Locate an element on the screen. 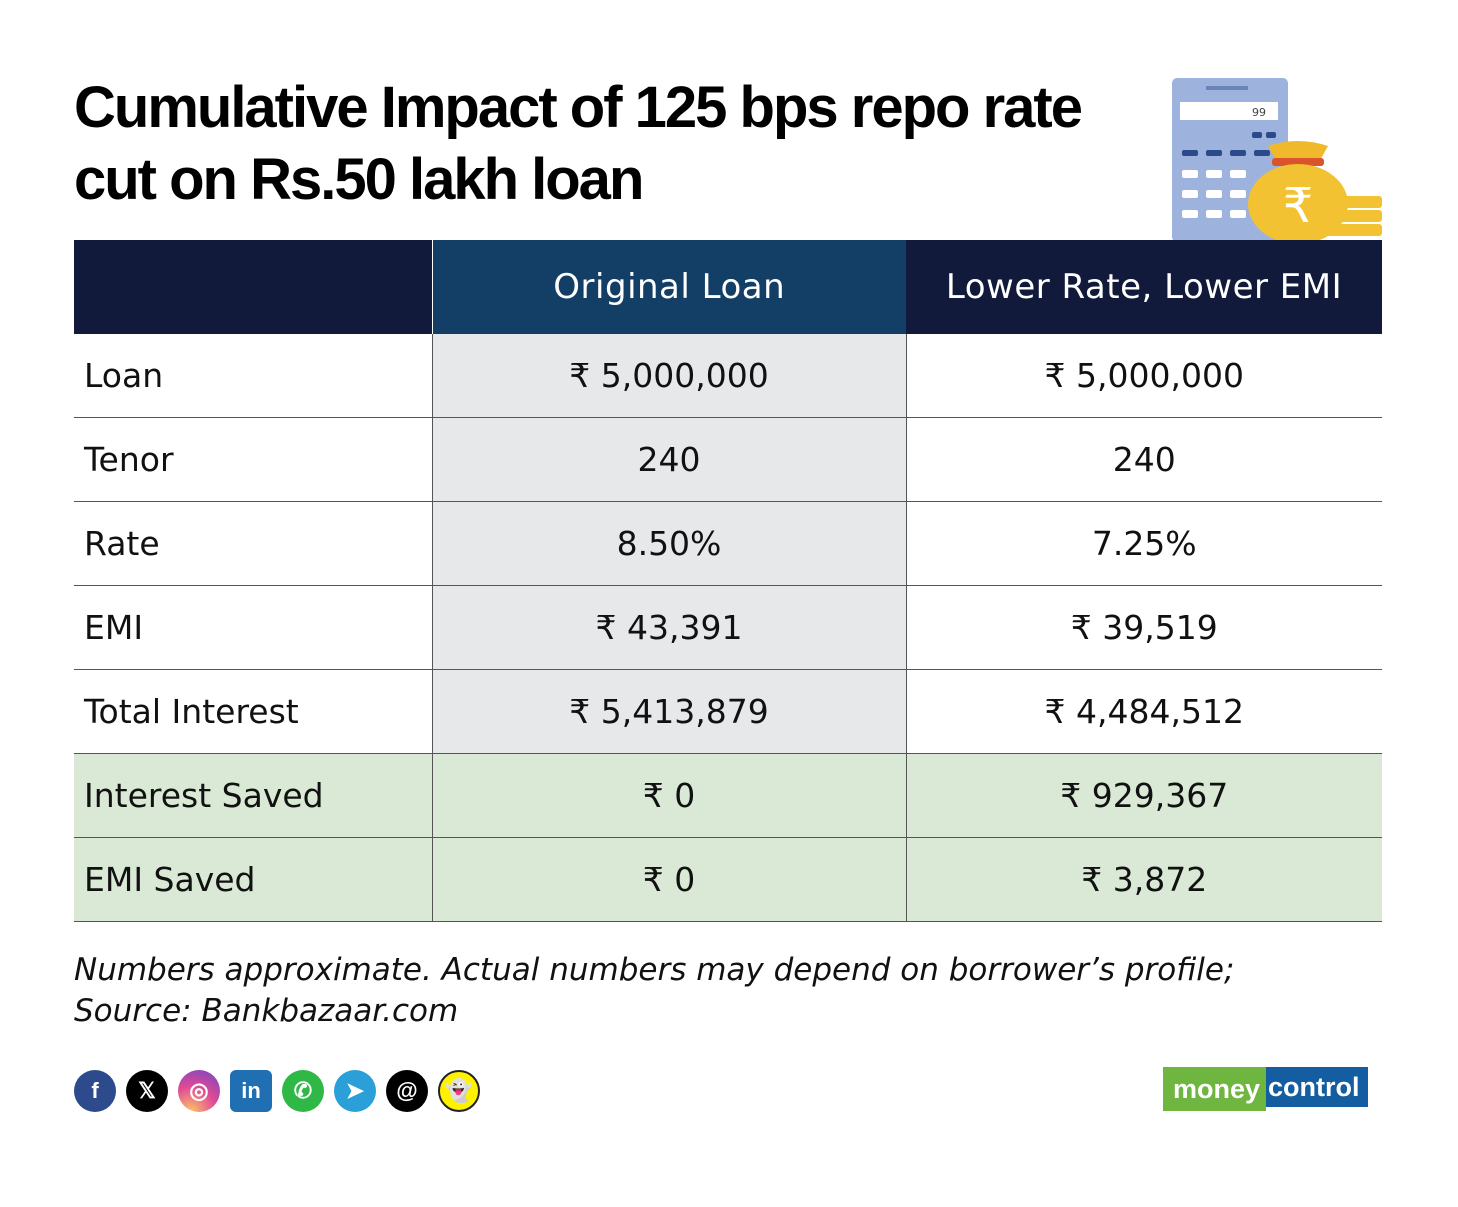 This screenshot has width=1458, height=1207. table-row: EMI ₹ 43,391 ₹ 39,519 is located at coordinates (728, 627).